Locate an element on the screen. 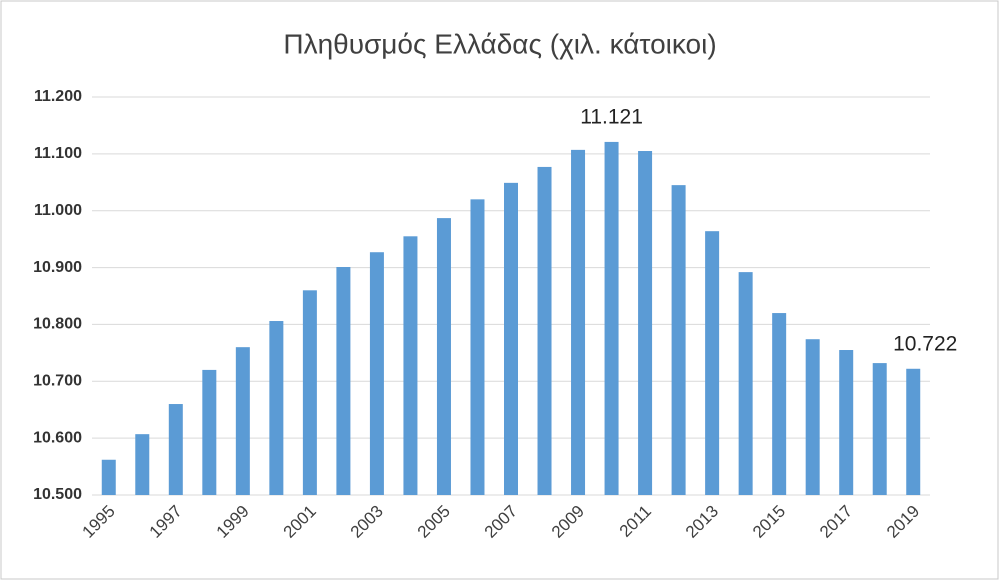 The image size is (1000, 583). y-tick-label: 11.000 is located at coordinates (58, 210).